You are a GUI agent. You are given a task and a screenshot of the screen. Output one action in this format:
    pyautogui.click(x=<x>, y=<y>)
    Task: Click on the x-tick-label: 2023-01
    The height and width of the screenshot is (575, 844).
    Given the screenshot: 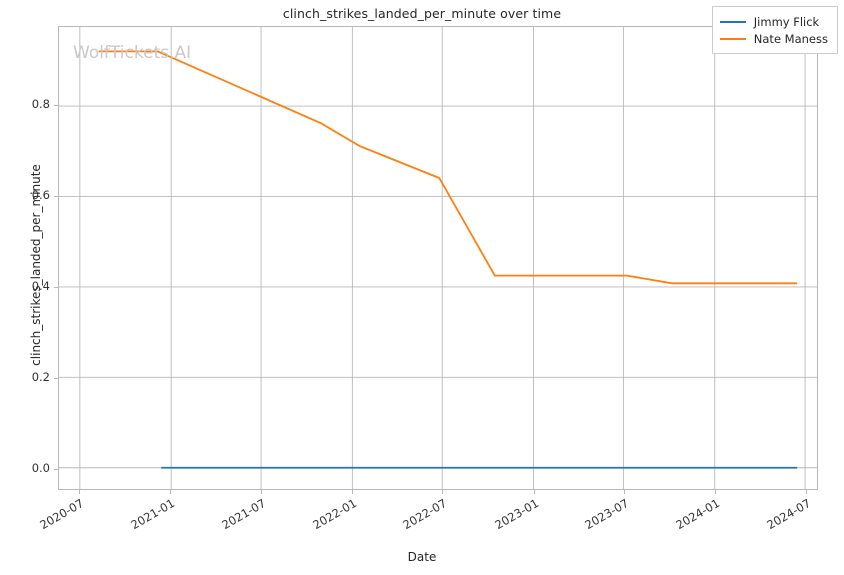 What is the action you would take?
    pyautogui.click(x=516, y=514)
    